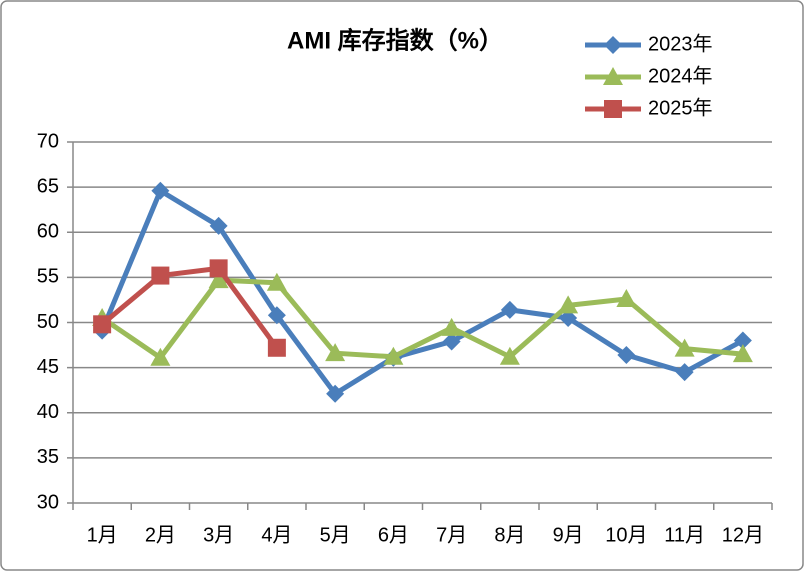  I want to click on y-tick-label: 55, so click(48, 277).